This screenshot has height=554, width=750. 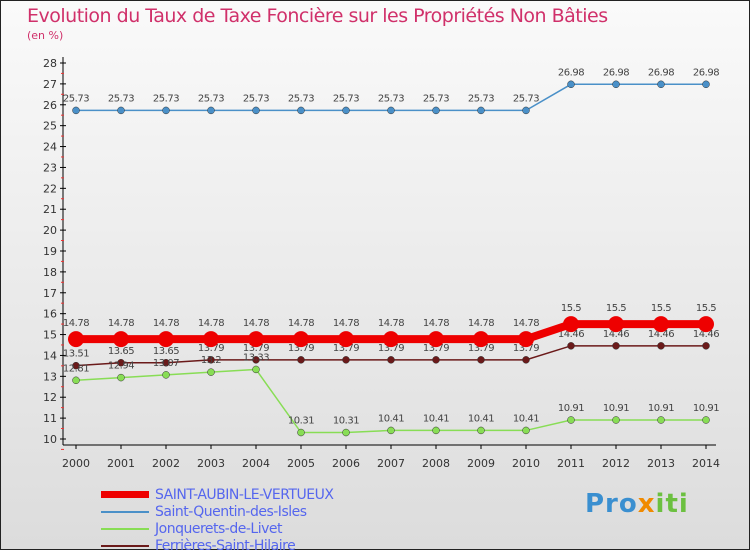 I want to click on y-tick-label: 10, so click(x=50, y=439).